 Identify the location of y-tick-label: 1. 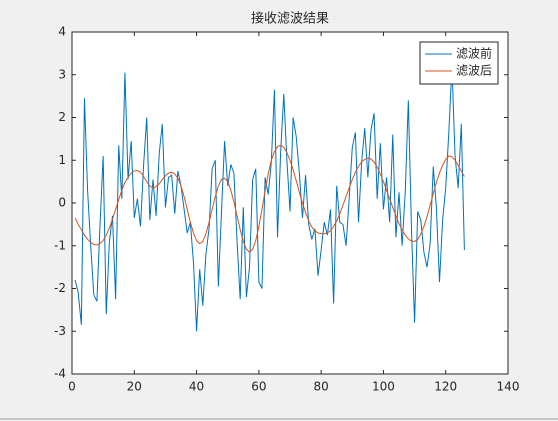
(62, 160).